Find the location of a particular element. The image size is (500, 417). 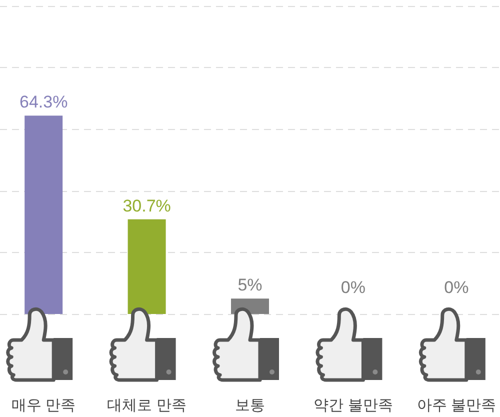

x-tick-label: 매우 만족 is located at coordinates (44, 405).